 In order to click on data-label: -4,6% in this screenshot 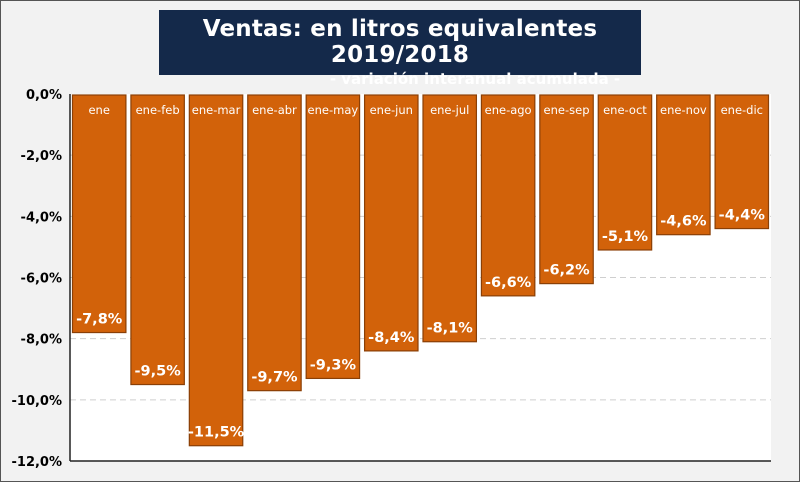, I will do `click(683, 222)`.